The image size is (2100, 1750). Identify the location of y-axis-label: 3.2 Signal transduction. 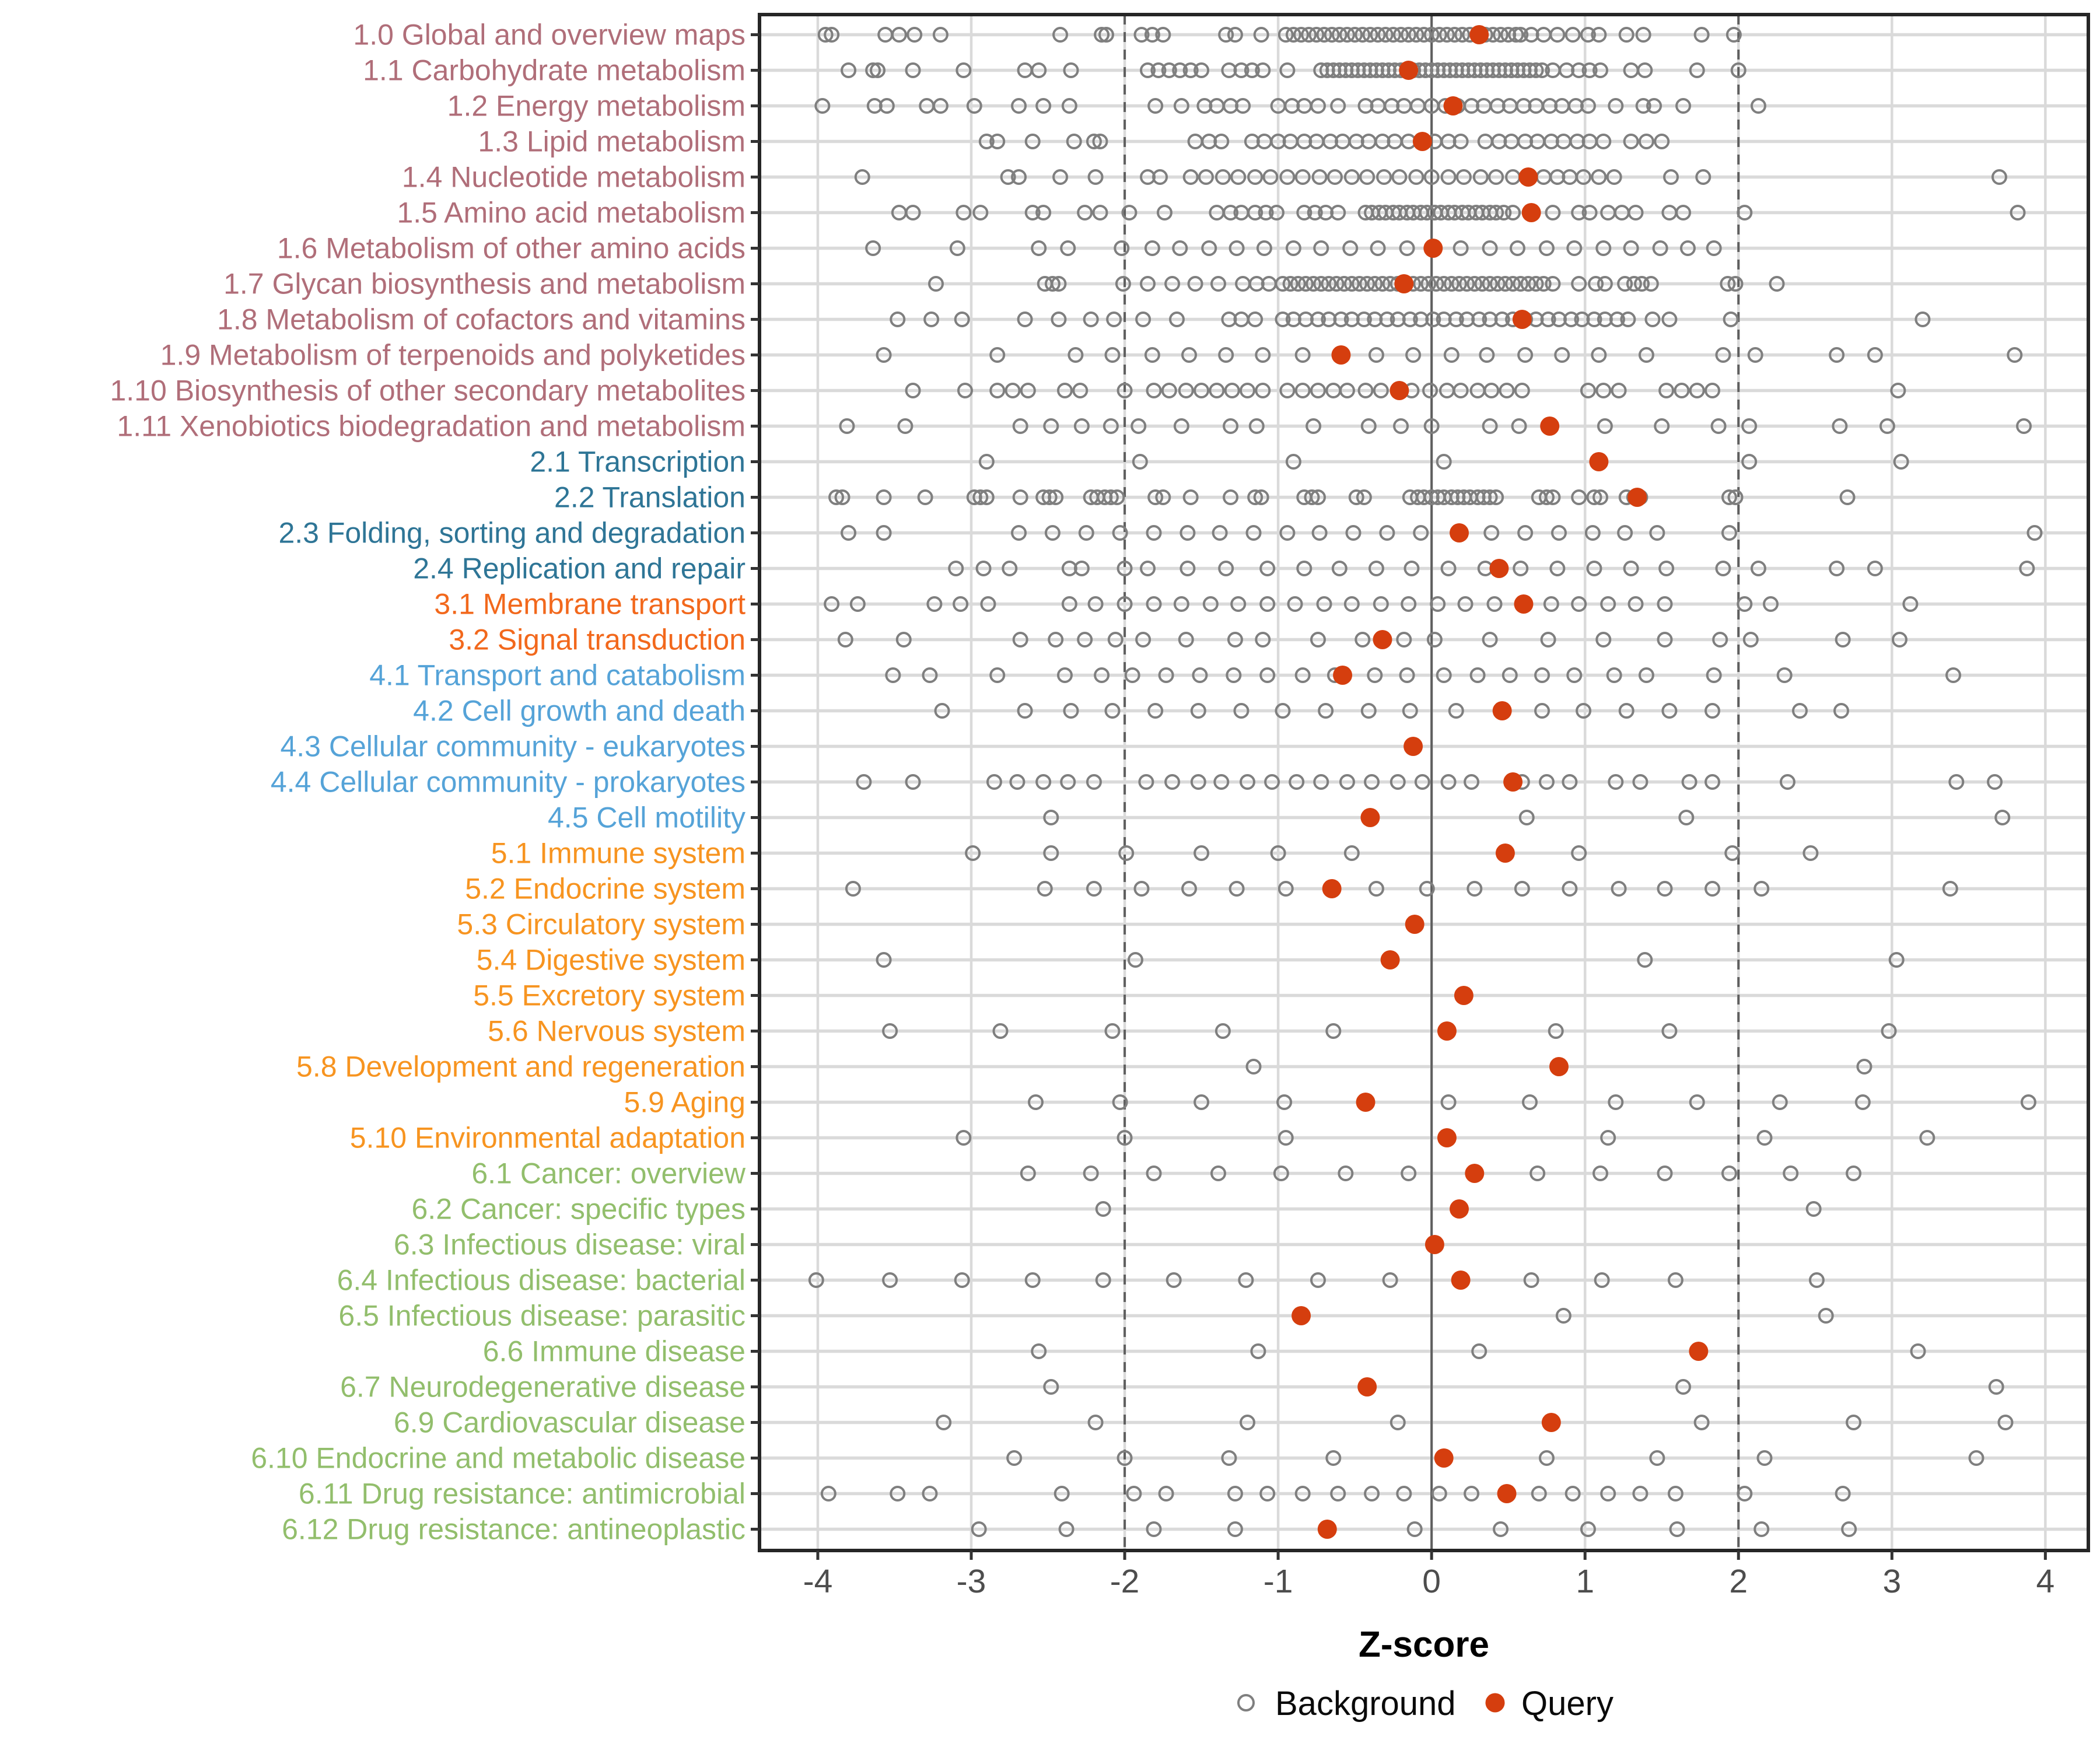
(597, 640).